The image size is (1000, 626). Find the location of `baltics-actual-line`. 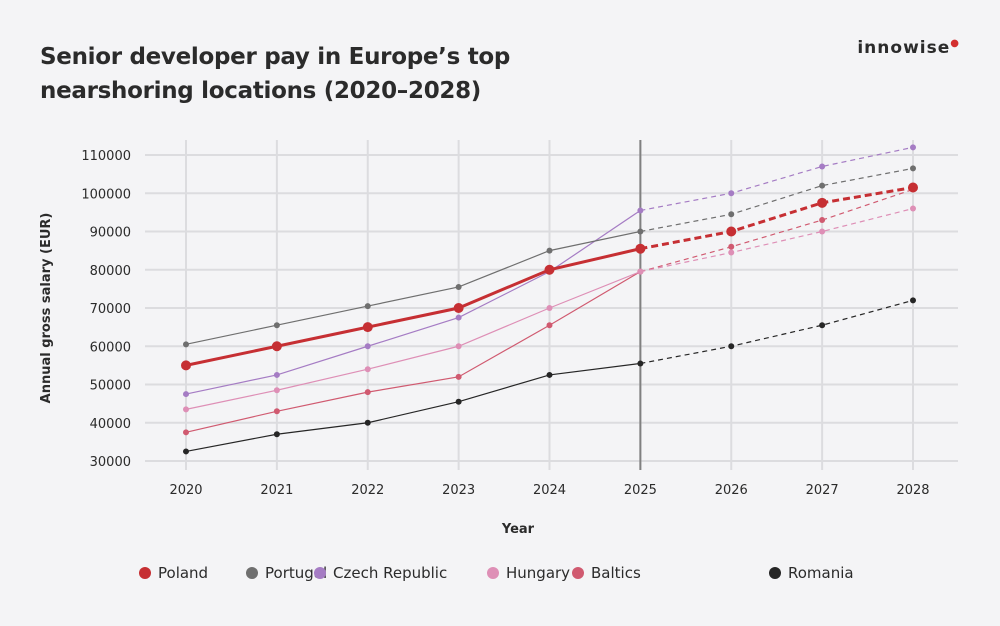

baltics-actual-line is located at coordinates (413, 352).